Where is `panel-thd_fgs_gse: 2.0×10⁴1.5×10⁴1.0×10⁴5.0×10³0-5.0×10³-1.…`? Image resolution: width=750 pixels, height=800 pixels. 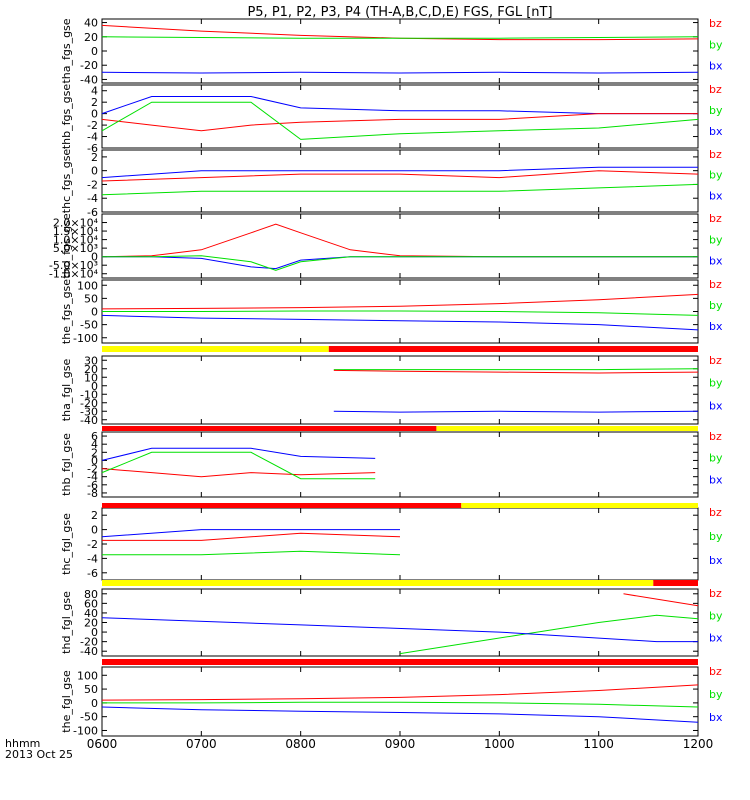
panel-thd_fgs_gse: 2.0×10⁴1.5×10⁴1.0×10⁴5.0×10³0-5.0×10³-1.… is located at coordinates (386, 246).